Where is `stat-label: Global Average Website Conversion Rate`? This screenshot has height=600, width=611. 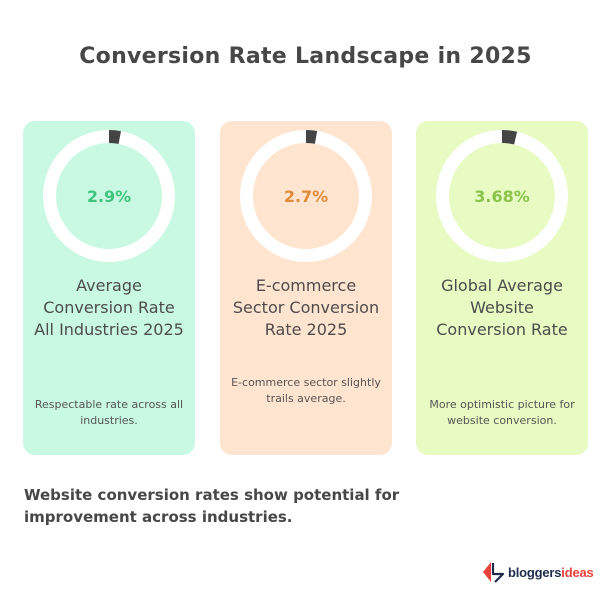 stat-label: Global Average Website Conversion Rate is located at coordinates (502, 307).